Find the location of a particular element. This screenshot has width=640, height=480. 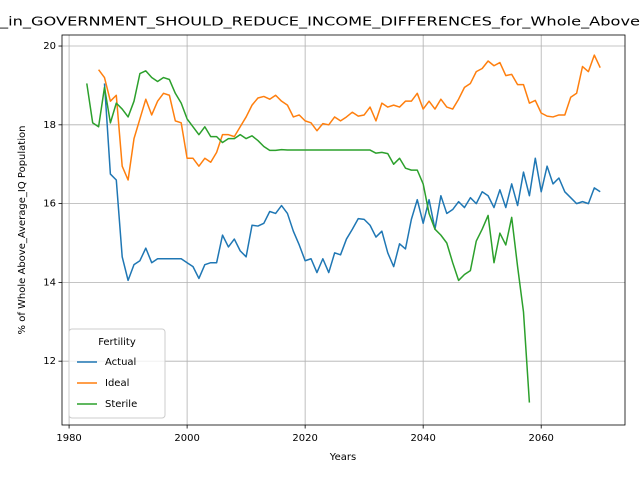

y-tick-label: 14 is located at coordinates (49, 282).